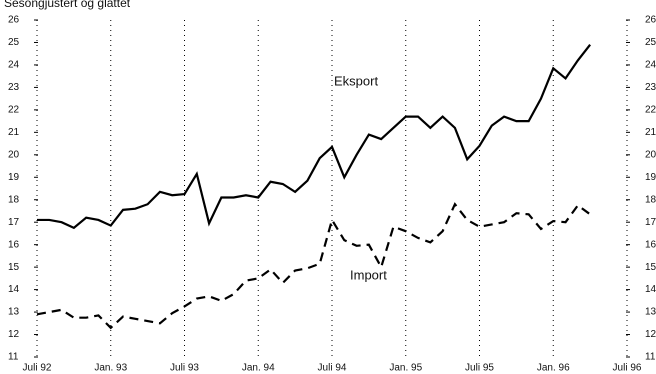  I want to click on y2-tick-label: 13, so click(650, 312).